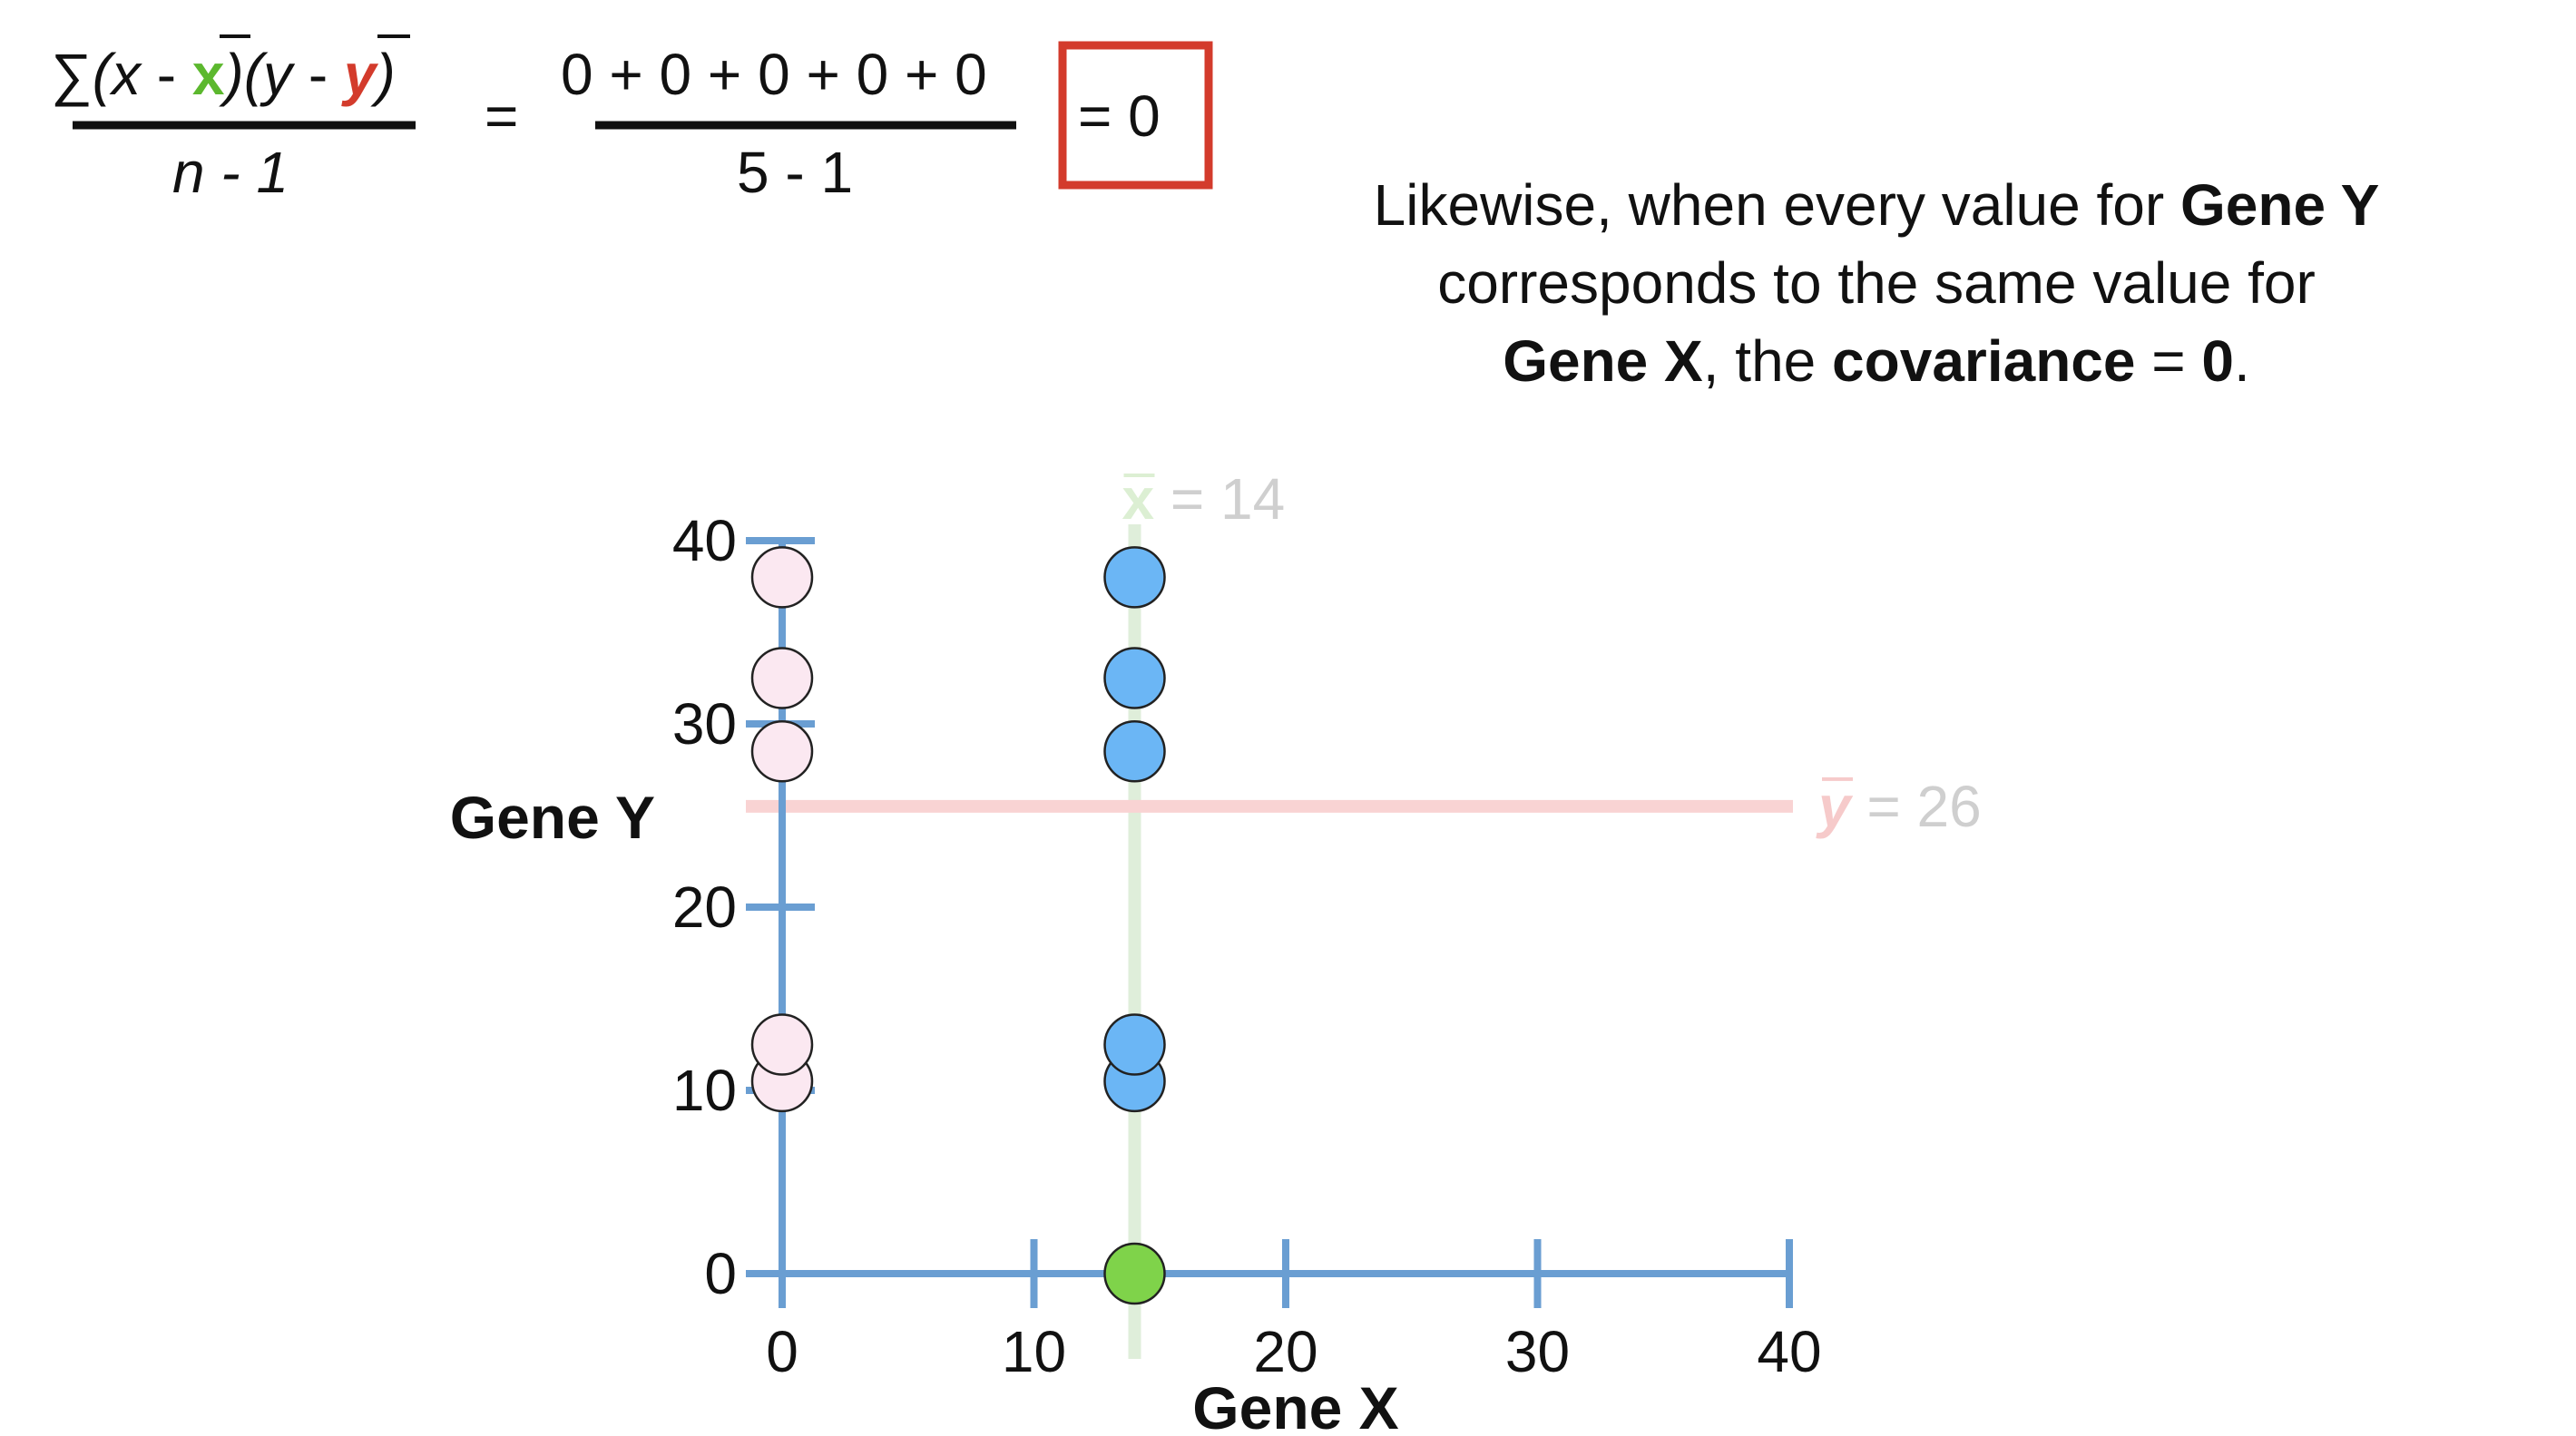 This screenshot has height=1436, width=2576. Describe the element at coordinates (208, 74) in the screenshot. I see `formula-xbar: x` at that location.